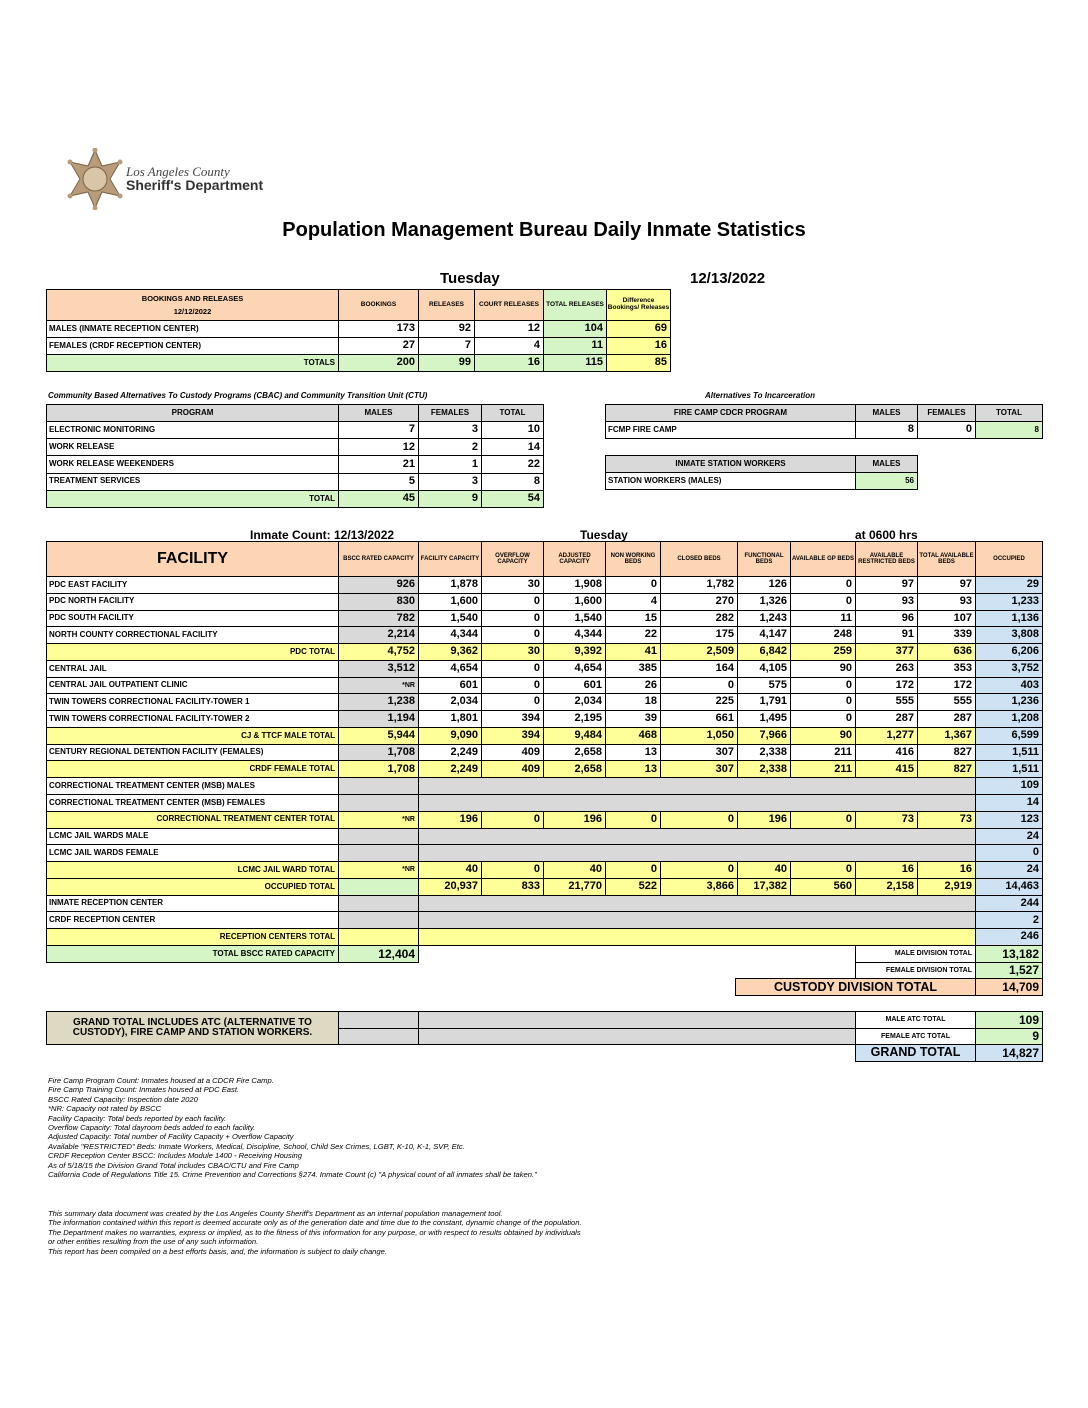  What do you see at coordinates (764, 870) in the screenshot?
I see `table-value: 40` at bounding box center [764, 870].